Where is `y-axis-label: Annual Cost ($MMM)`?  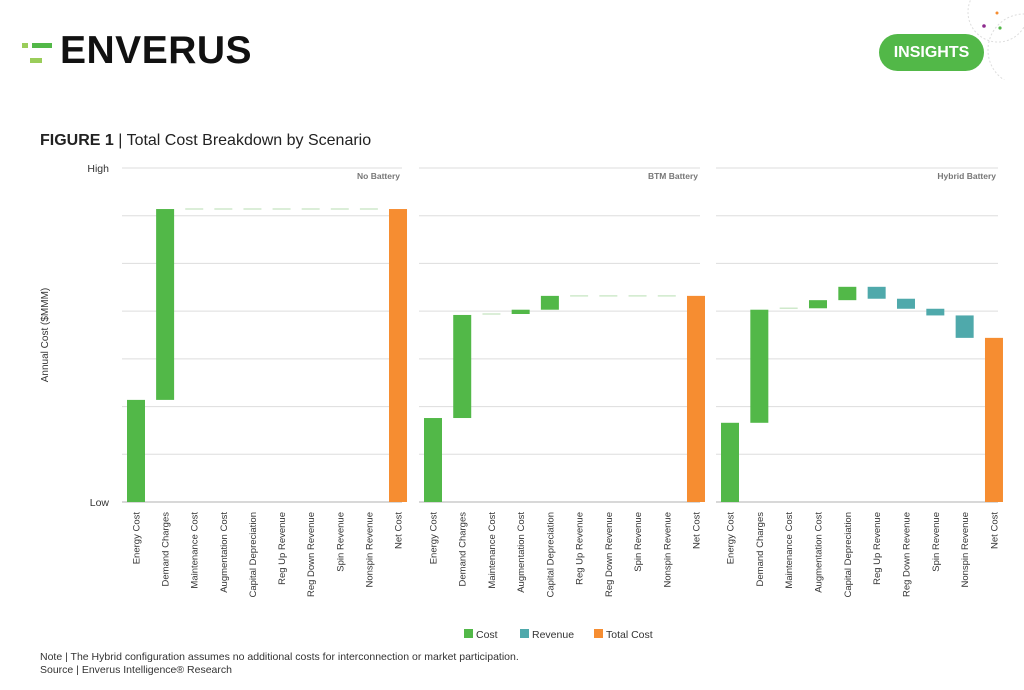
y-axis-label: Annual Cost ($MMM) is located at coordinates (45, 335).